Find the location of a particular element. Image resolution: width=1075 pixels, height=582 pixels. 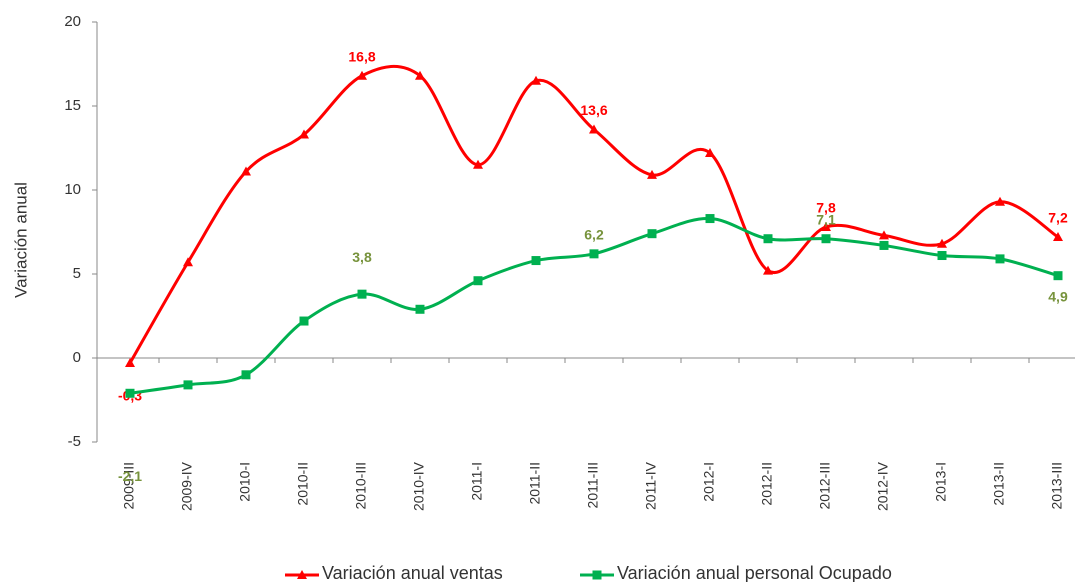

x-tick-label: 2009-IV is located at coordinates (187, 486).